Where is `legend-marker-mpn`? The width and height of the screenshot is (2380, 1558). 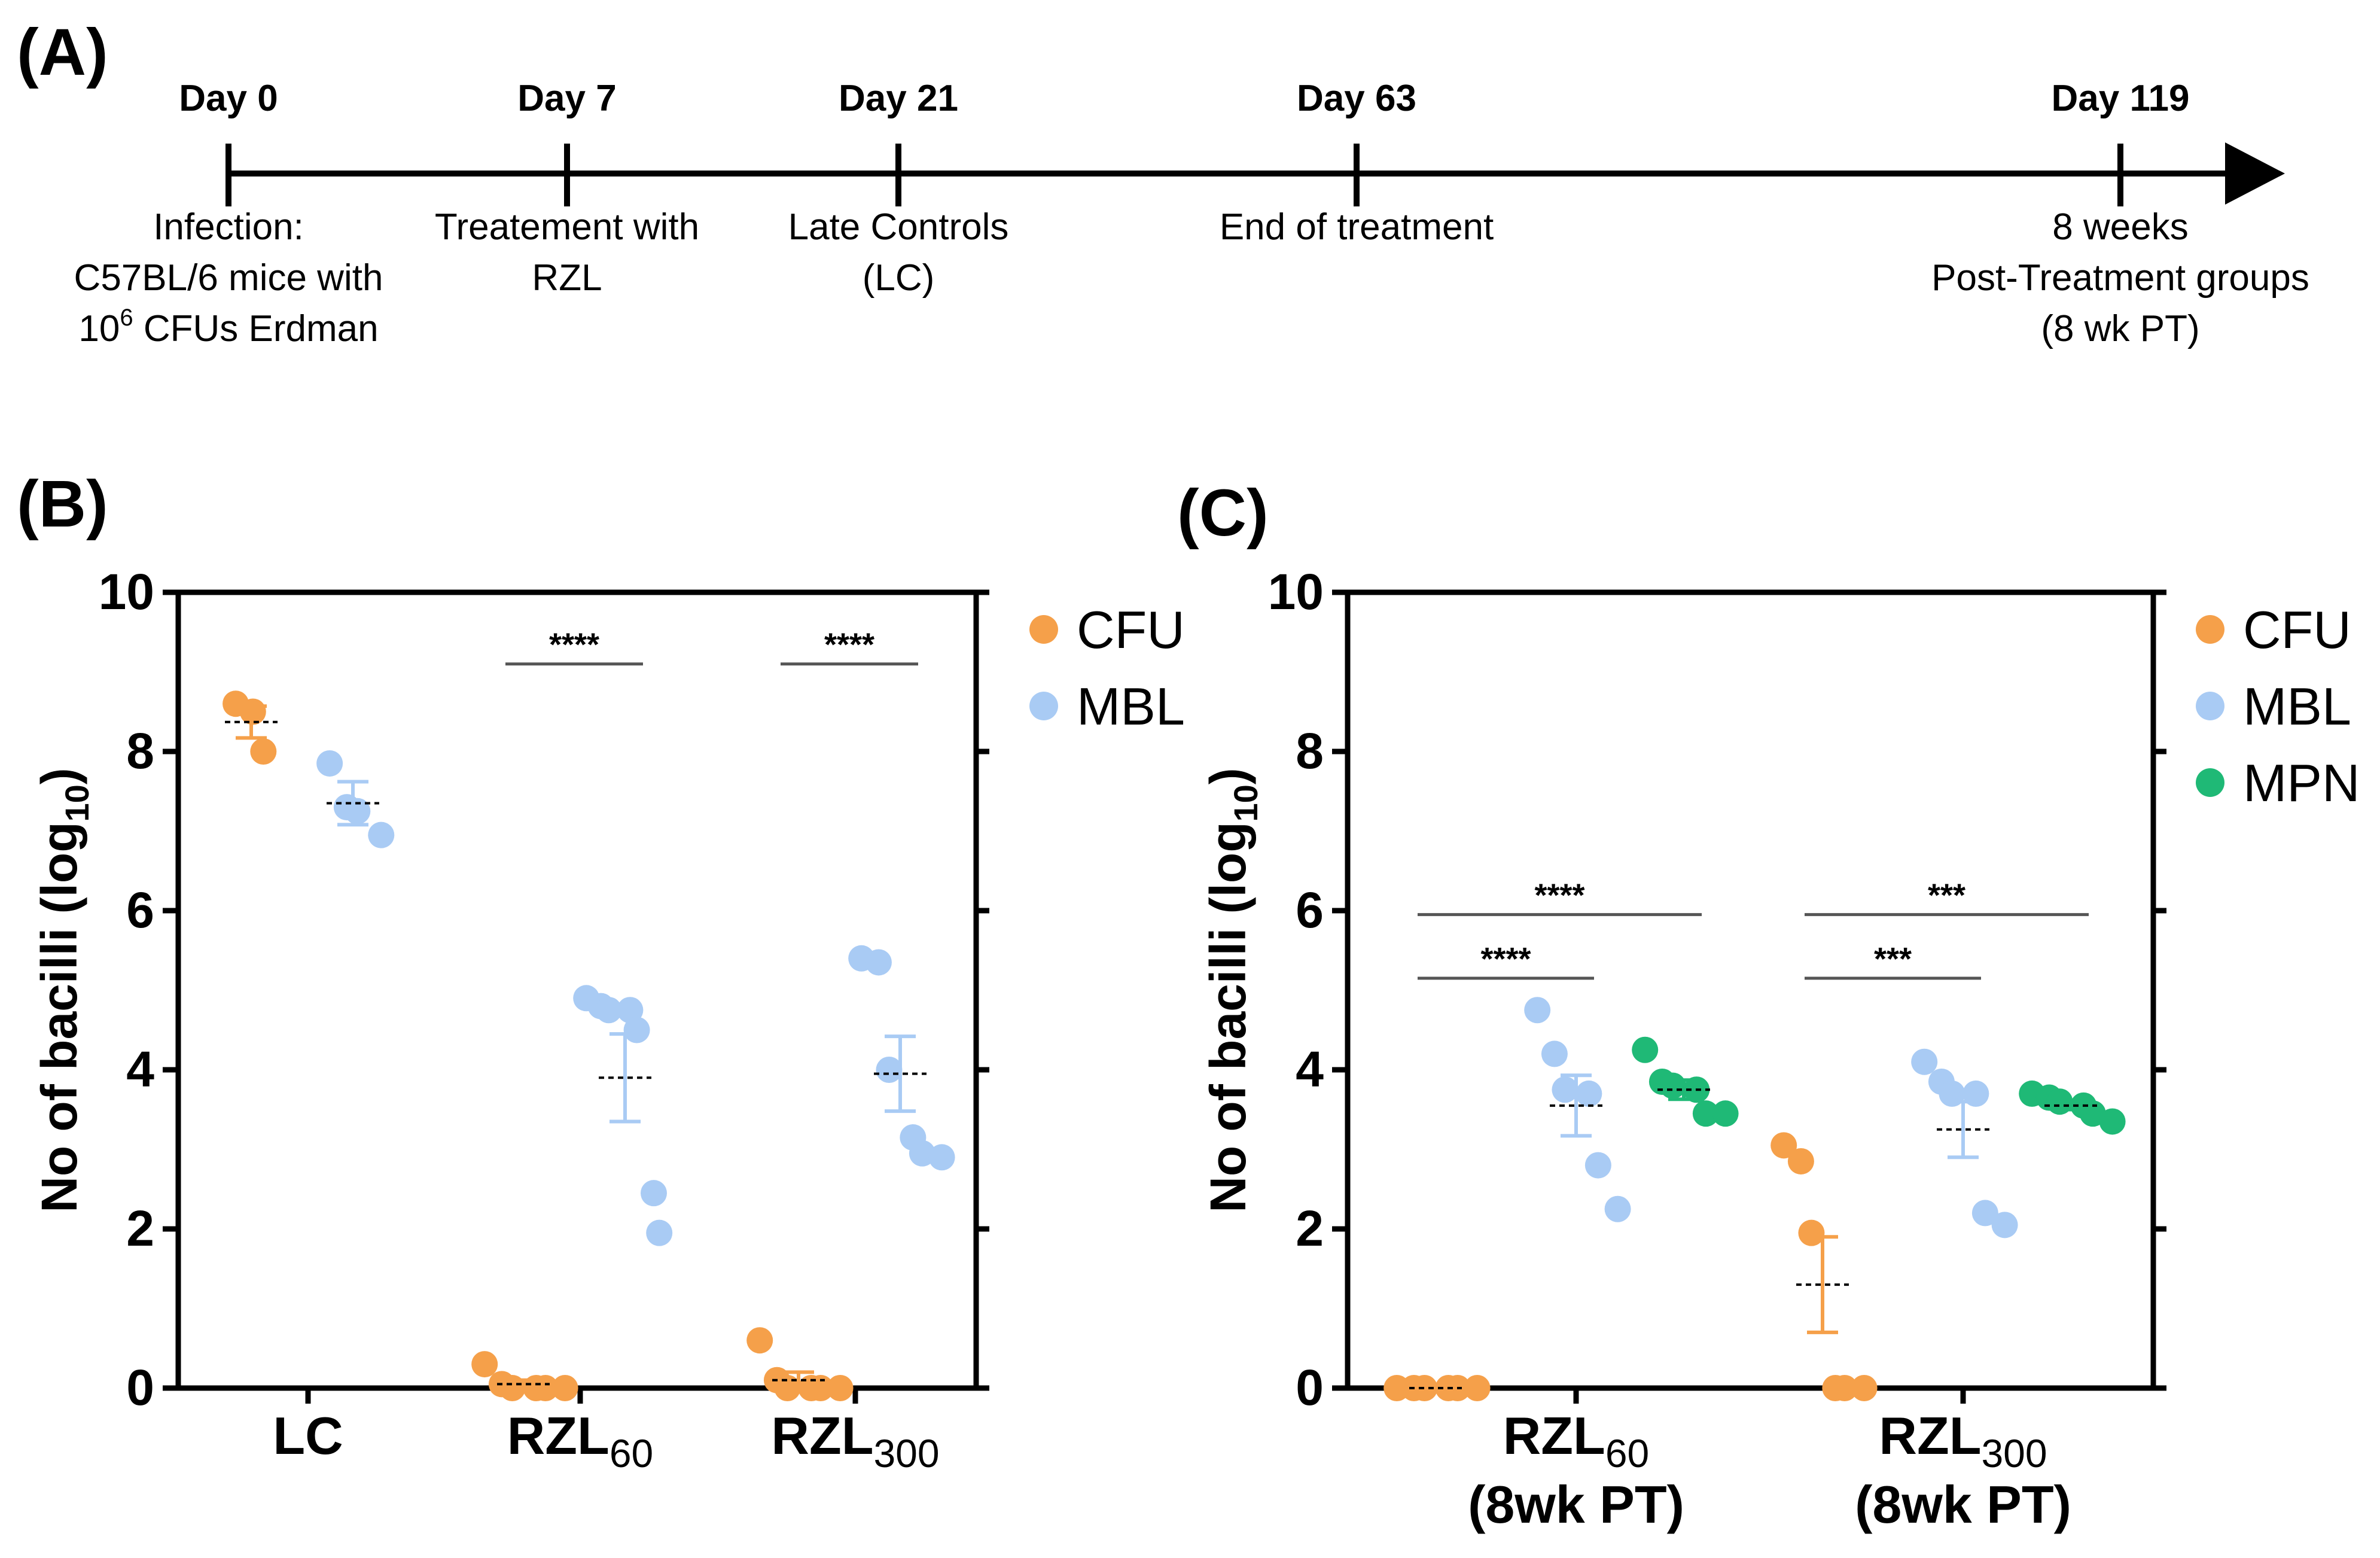
legend-marker-mpn is located at coordinates (2210, 782).